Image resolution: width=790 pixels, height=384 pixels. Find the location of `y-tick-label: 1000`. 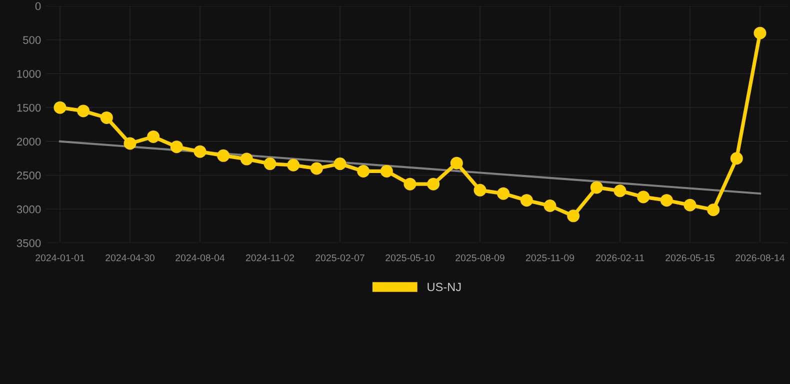

y-tick-label: 1000 is located at coordinates (29, 74).